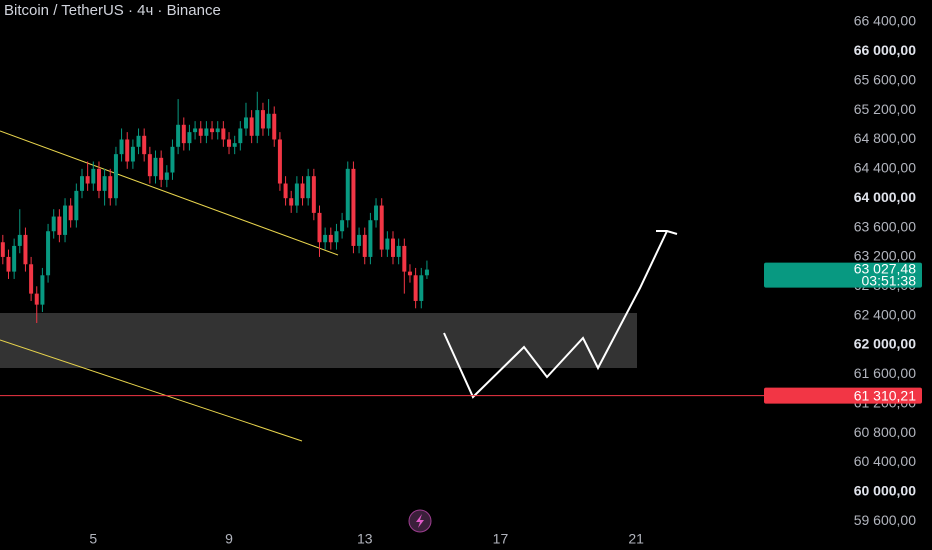 The image size is (932, 550). Describe the element at coordinates (885, 491) in the screenshot. I see `y-tick-label: 60 000,00` at that location.